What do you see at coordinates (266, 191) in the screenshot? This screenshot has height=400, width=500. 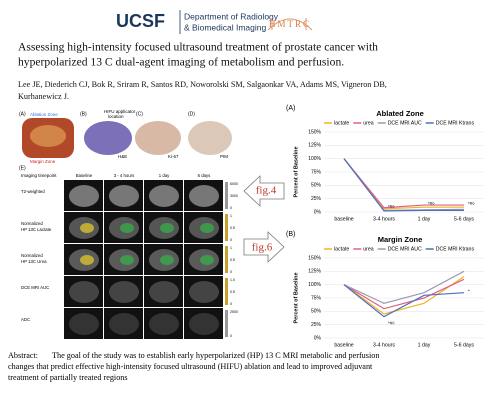 I see `arrow-label: fig.4` at bounding box center [266, 191].